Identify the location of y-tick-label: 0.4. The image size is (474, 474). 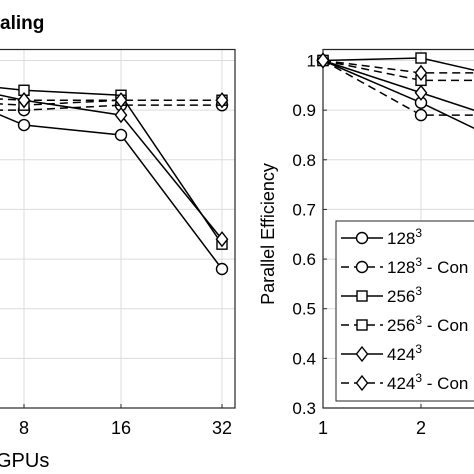
(304, 358).